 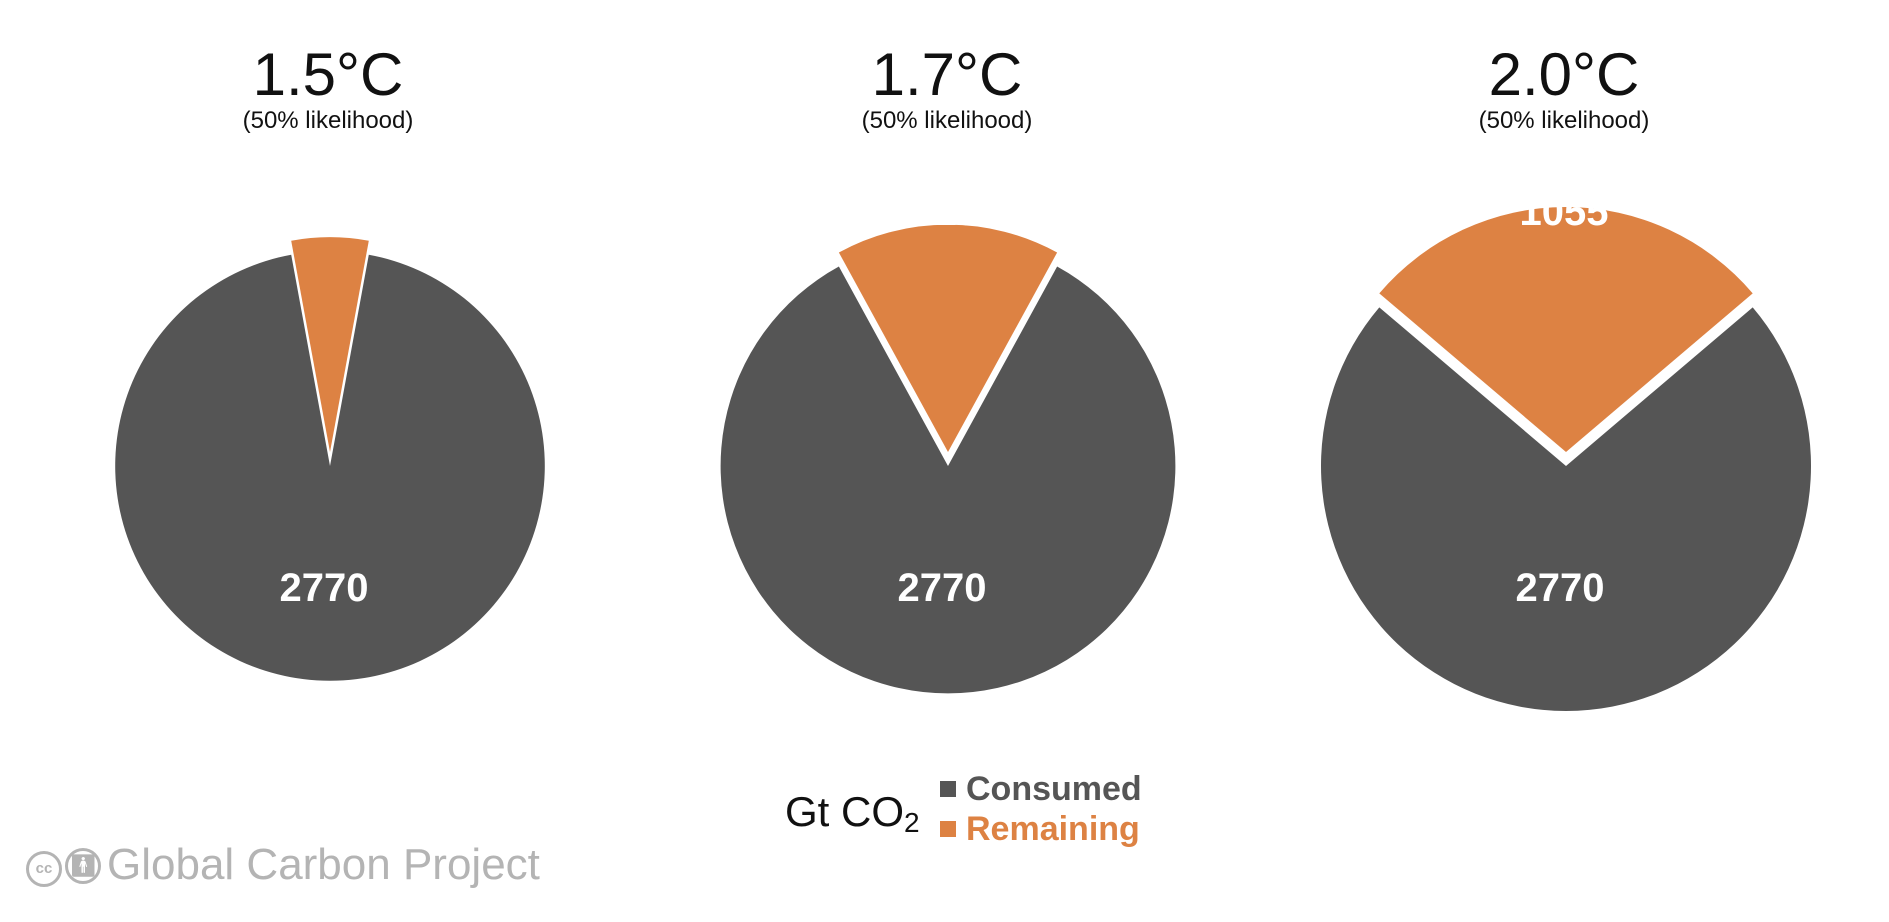 What do you see at coordinates (948, 829) in the screenshot?
I see `legend-swatch-remaining` at bounding box center [948, 829].